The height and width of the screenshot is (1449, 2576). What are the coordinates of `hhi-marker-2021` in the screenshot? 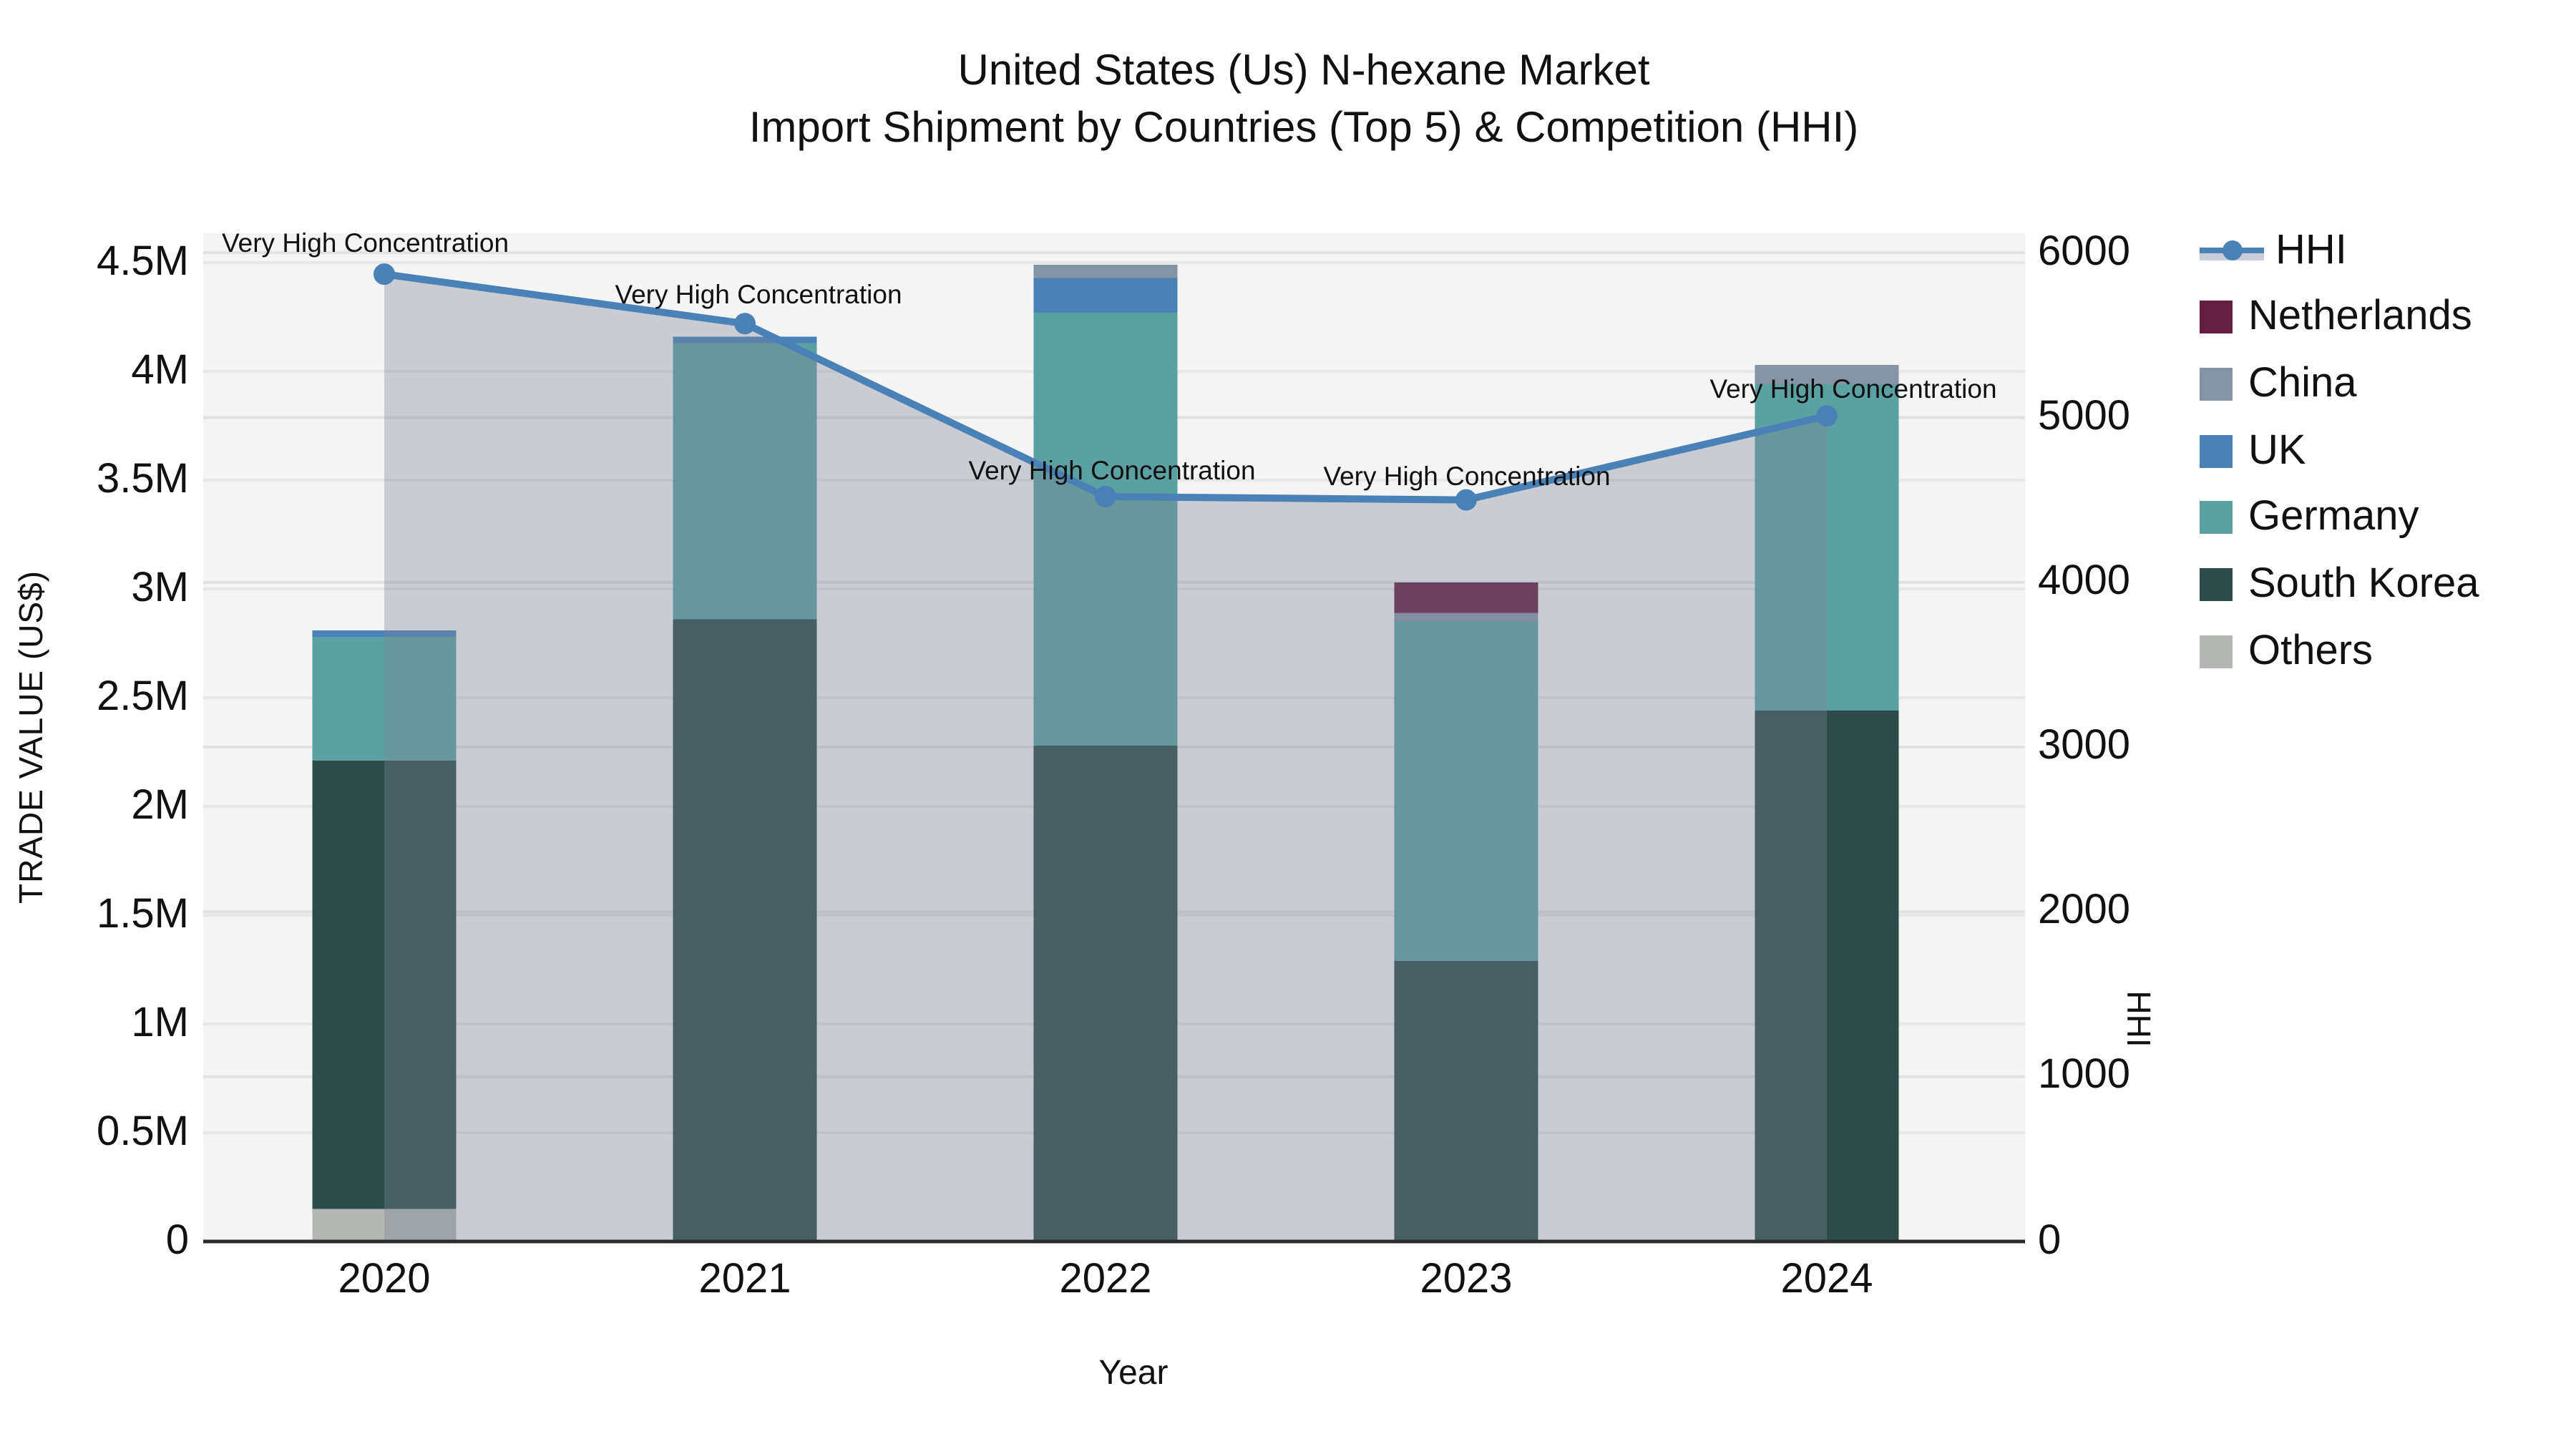 It's located at (745, 324).